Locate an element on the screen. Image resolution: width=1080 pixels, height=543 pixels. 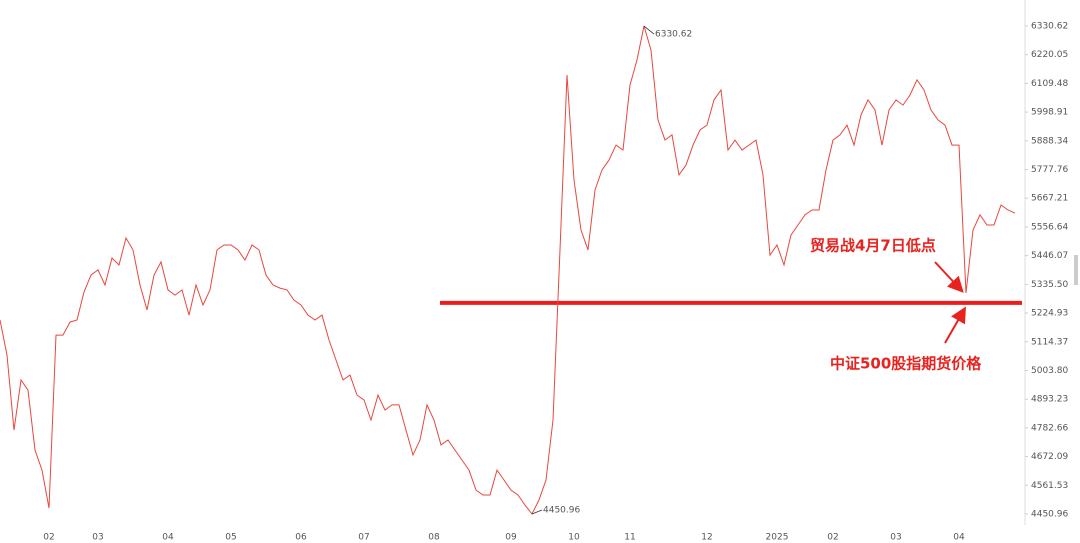
y-tick-label: 6330.62 is located at coordinates (1049, 27).